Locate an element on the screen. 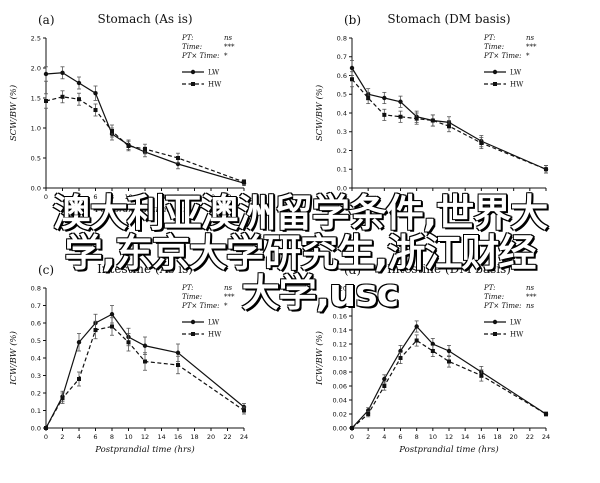 The height and width of the screenshot is (483, 600). y-tick-label: 0.06 is located at coordinates (340, 386).